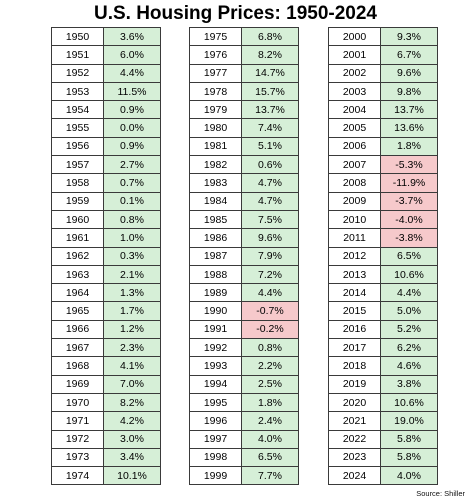 The image size is (471, 500). What do you see at coordinates (132, 384) in the screenshot?
I see `change-cell: 7.0%` at bounding box center [132, 384].